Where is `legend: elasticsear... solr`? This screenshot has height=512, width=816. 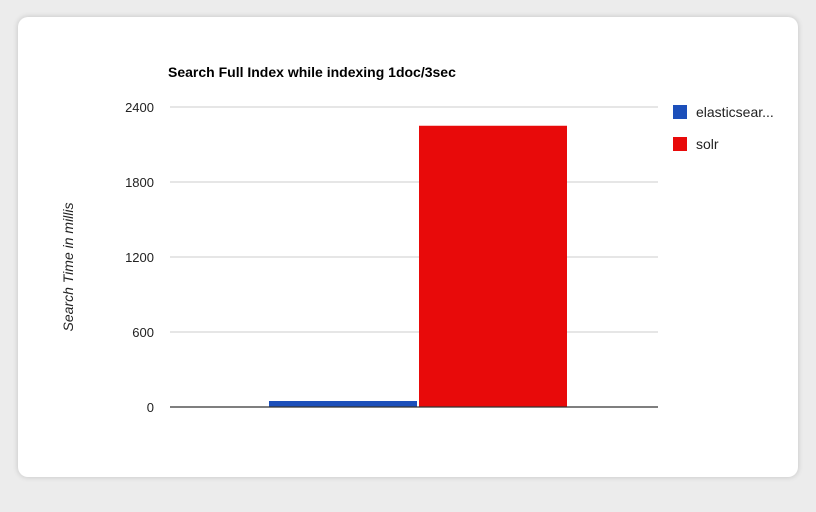
legend: elasticsear... solr is located at coordinates (723, 128).